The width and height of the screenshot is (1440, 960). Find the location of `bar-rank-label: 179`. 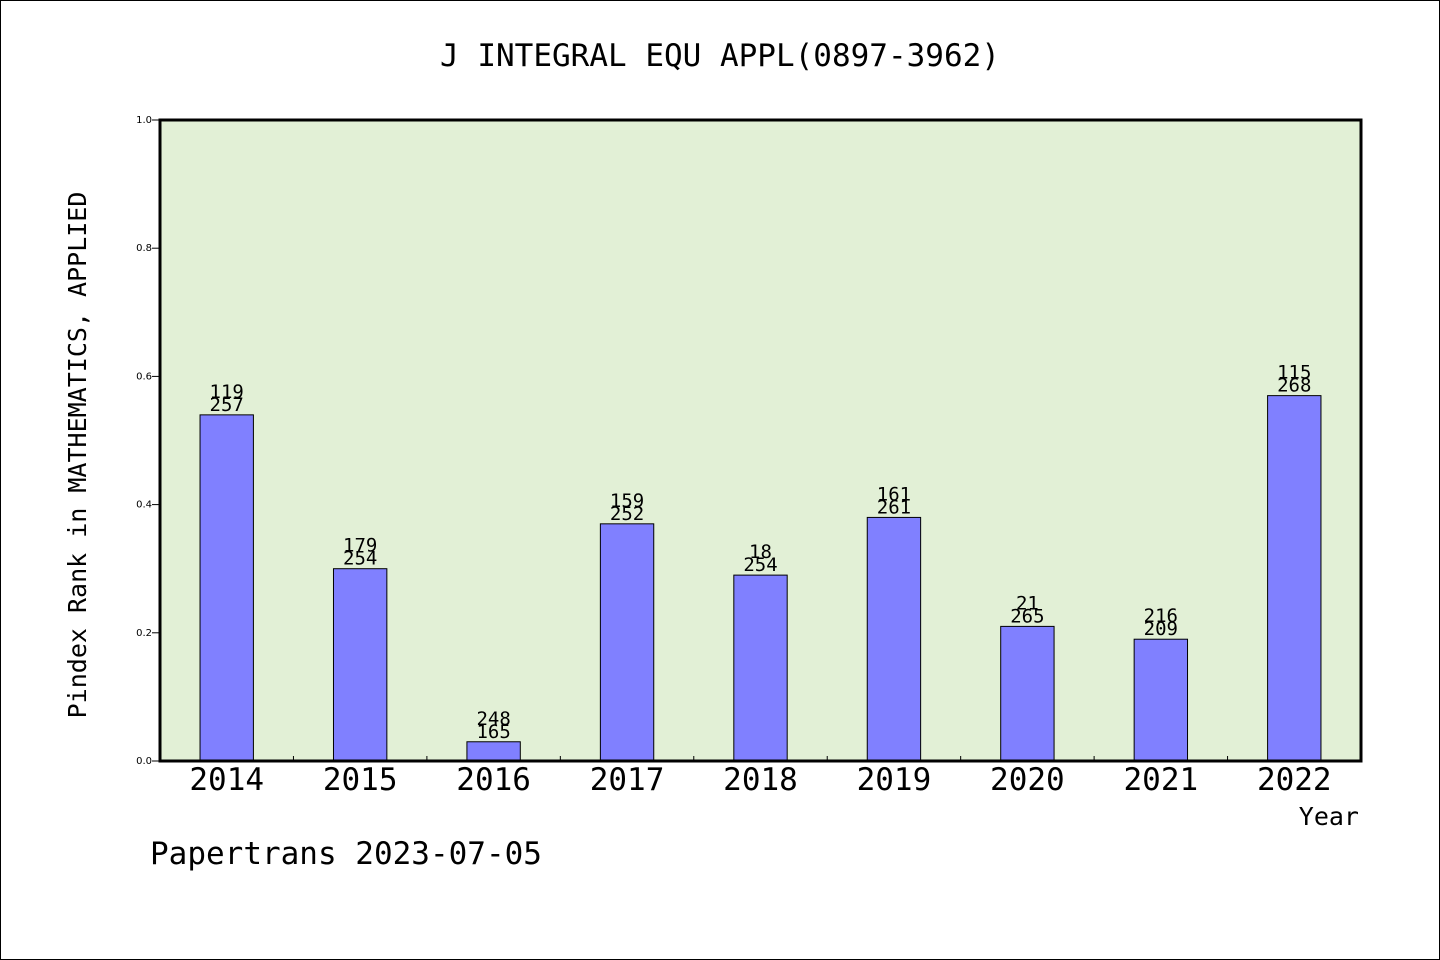

bar-rank-label: 179 is located at coordinates (360, 546).